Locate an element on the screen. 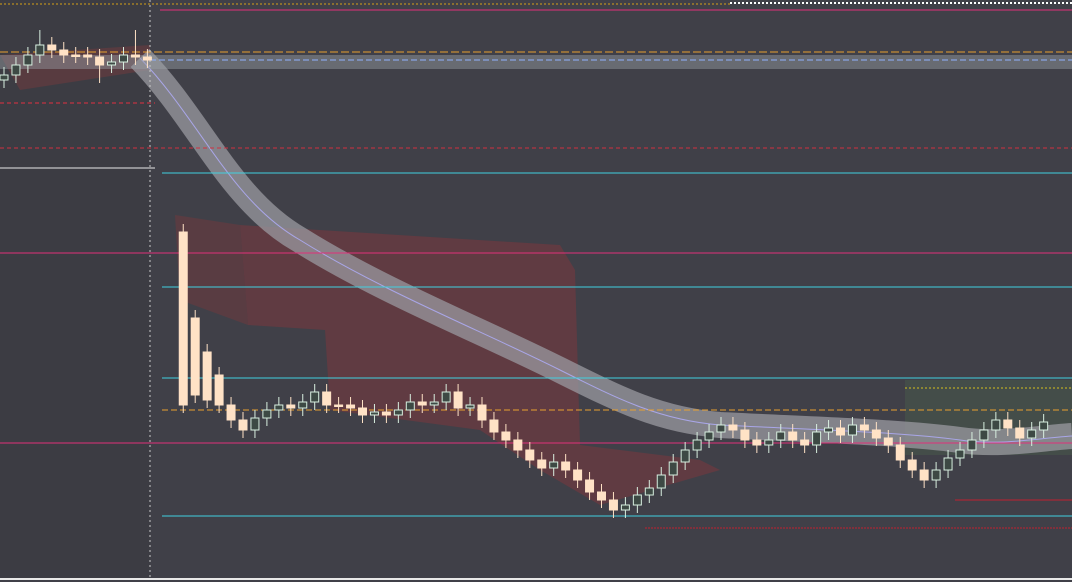 The height and width of the screenshot is (582, 1072). pane-shade is located at coordinates (75, 290).